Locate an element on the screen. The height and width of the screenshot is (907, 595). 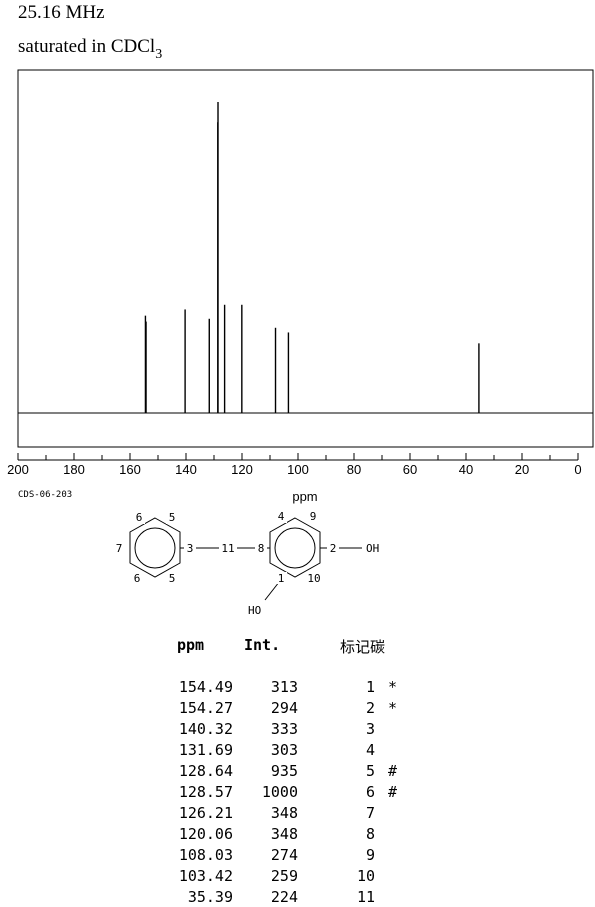
table-cell-intensity: 303 is located at coordinates (284, 750).